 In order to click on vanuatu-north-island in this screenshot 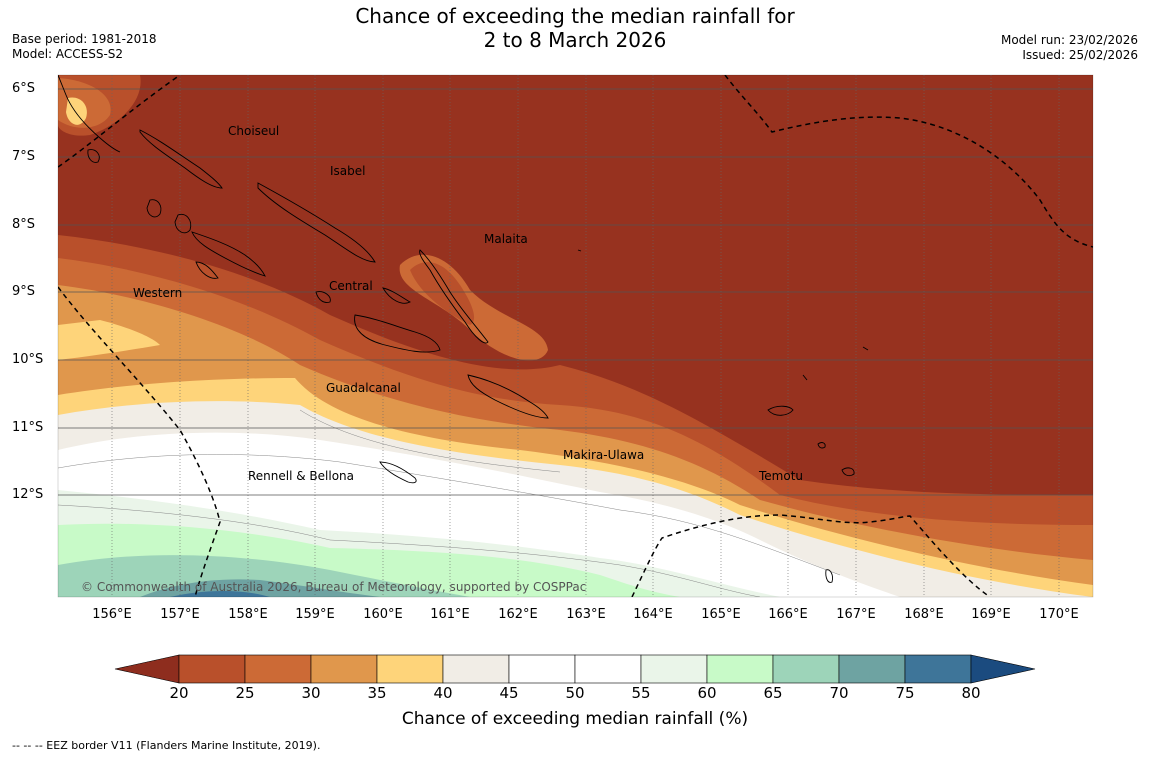, I will do `click(829, 576)`.